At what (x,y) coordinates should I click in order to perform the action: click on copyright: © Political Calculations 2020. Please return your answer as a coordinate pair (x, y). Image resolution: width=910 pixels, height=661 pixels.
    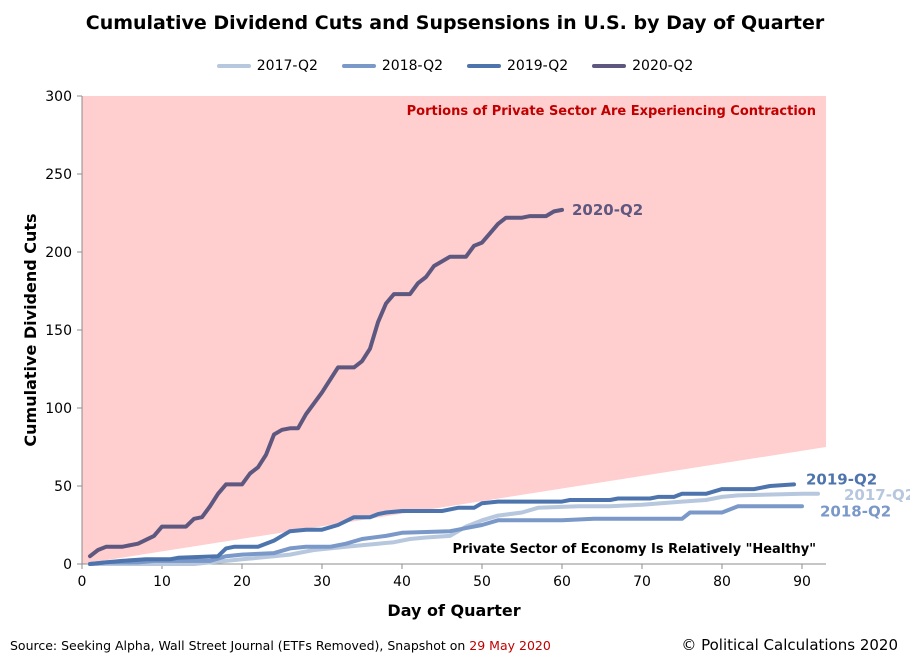
    Looking at the image, I should click on (789, 645).